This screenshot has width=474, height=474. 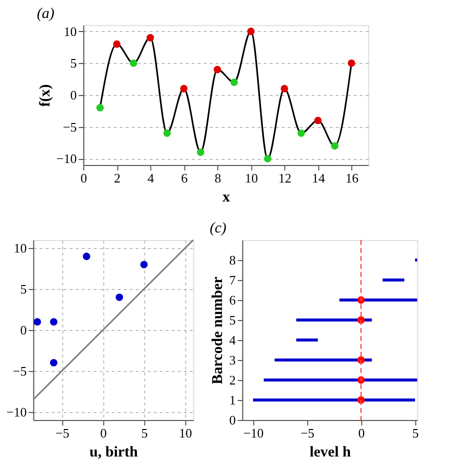 I want to click on x-axis-title: level h, so click(x=331, y=452).